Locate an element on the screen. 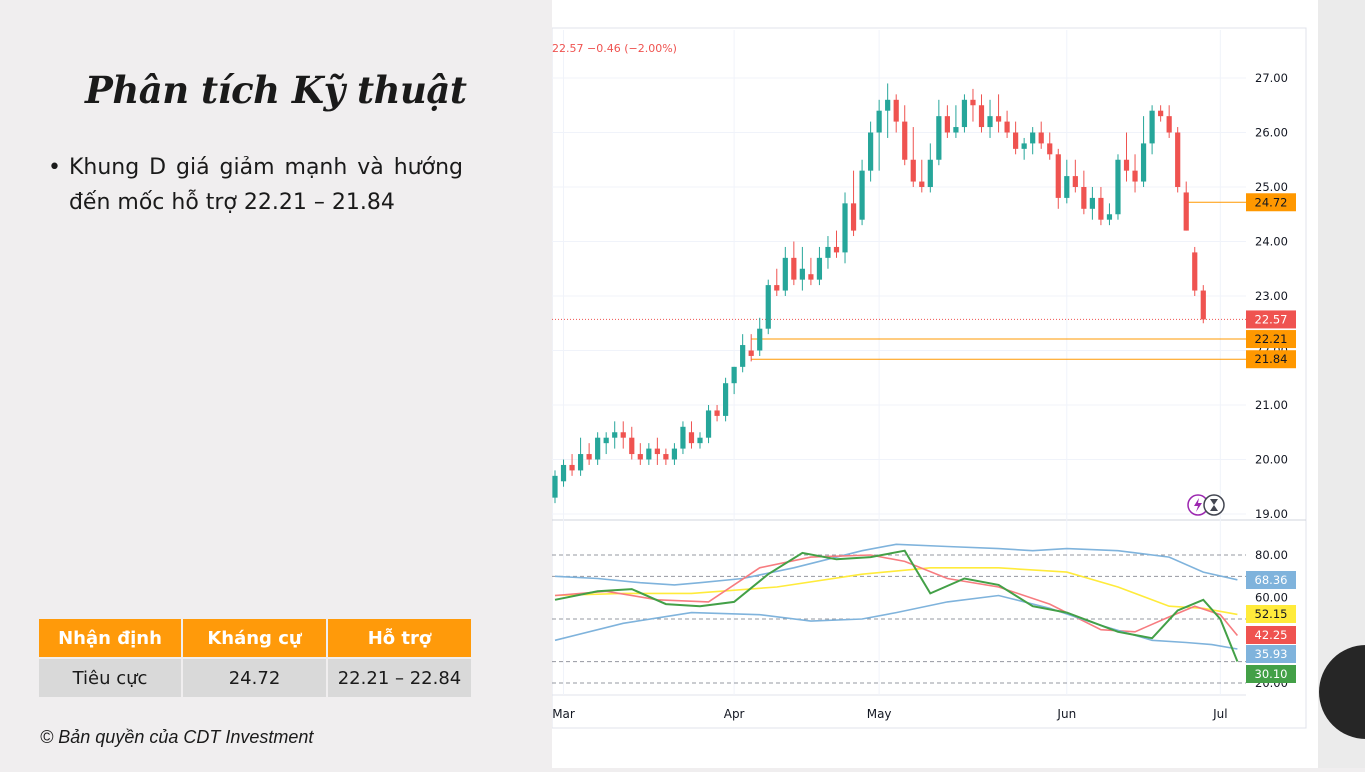  price-tick-label: 19.00 is located at coordinates (1271, 514).